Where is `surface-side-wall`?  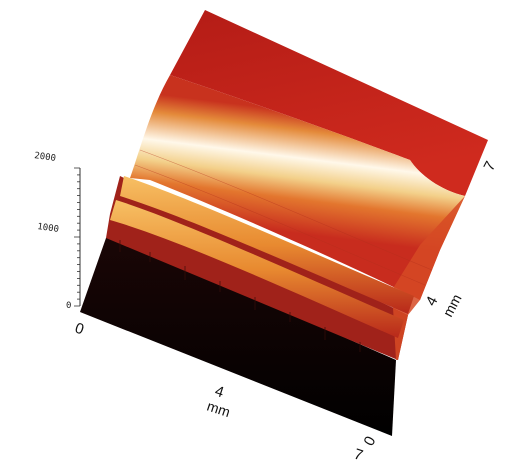 surface-side-wall is located at coordinates (428, 278).